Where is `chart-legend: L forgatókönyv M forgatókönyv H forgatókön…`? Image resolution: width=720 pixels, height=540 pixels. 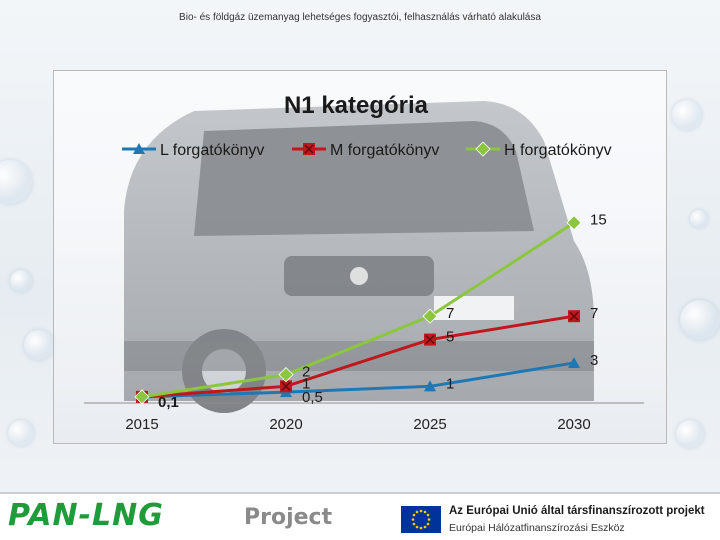
chart-legend: L forgatókönyv M forgatókönyv H forgatókön… is located at coordinates (367, 150).